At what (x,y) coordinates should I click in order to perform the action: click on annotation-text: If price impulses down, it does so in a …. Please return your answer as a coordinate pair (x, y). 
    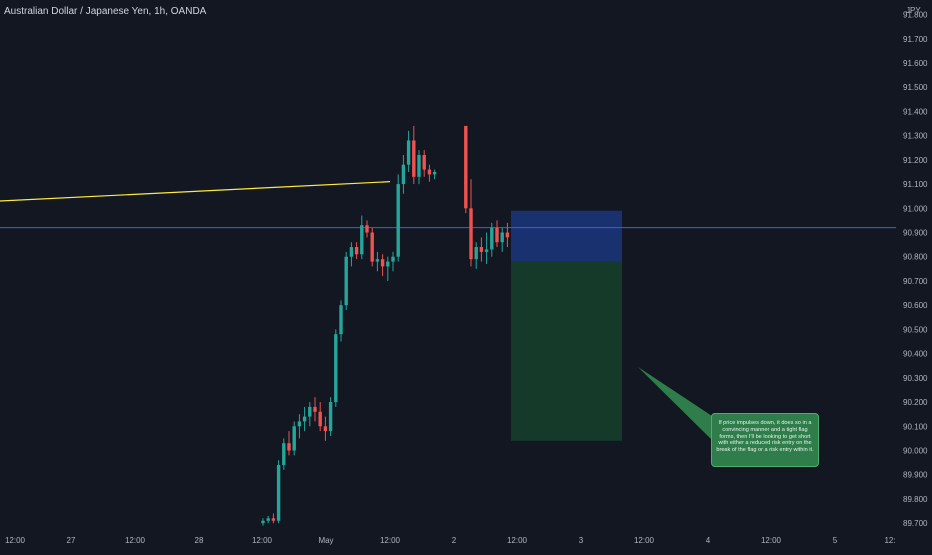
    Looking at the image, I should click on (765, 437).